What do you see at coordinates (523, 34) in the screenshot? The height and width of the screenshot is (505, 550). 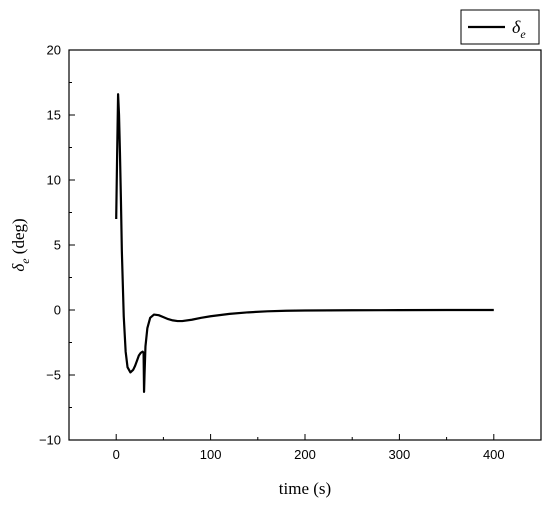 I see `legend-subscript: e` at bounding box center [523, 34].